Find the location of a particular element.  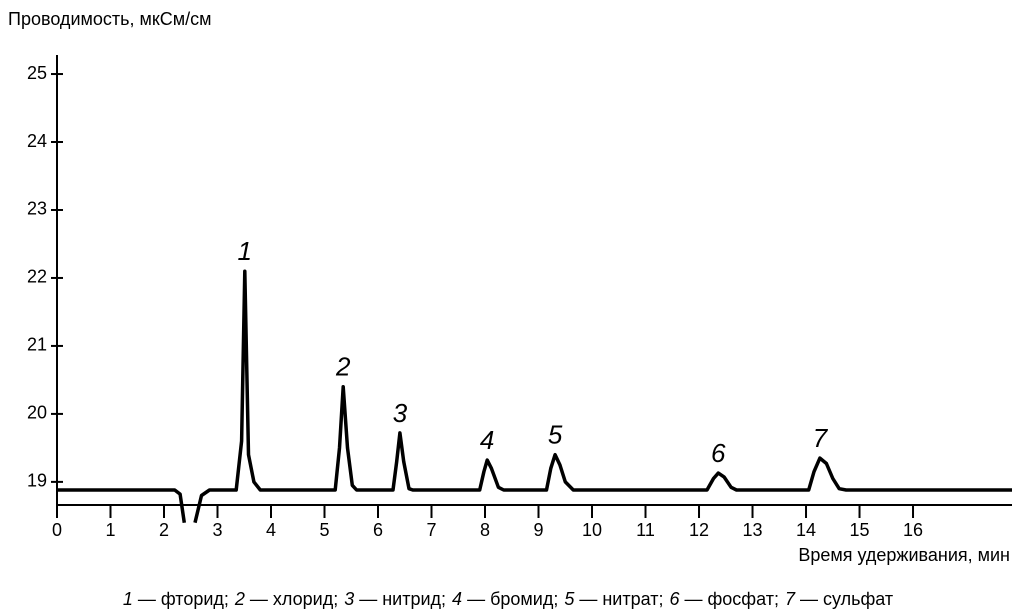

y-tick-label: 23 is located at coordinates (37, 209).